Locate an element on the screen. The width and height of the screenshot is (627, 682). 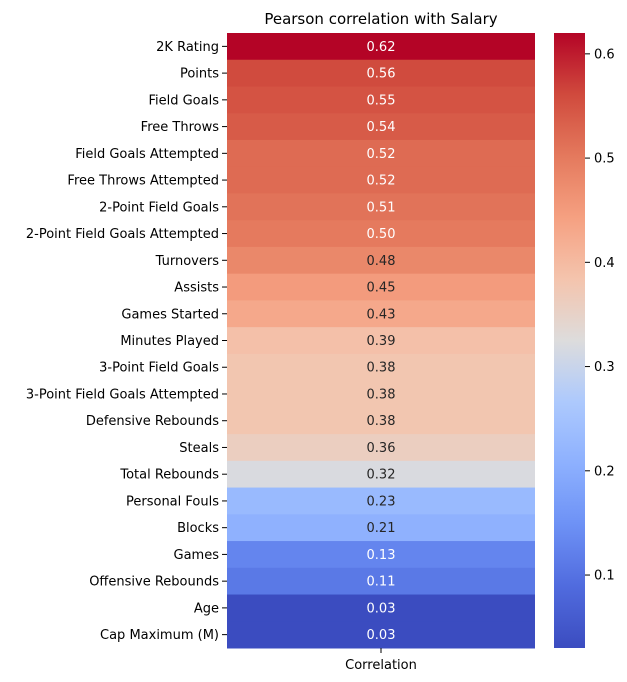
y-axis-tick-label: Age is located at coordinates (206, 608).